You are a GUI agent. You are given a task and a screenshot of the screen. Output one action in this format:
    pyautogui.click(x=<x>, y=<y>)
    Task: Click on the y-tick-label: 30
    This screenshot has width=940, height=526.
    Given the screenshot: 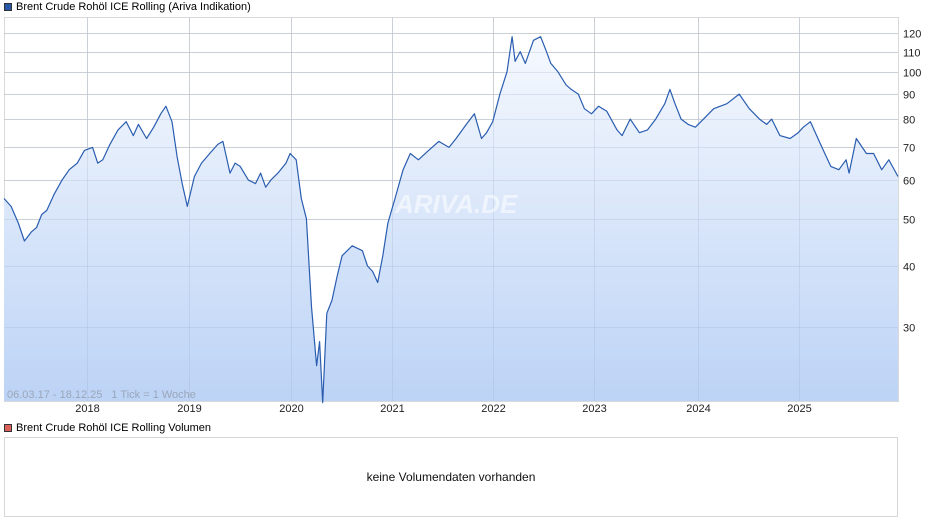 What is the action you would take?
    pyautogui.click(x=909, y=329)
    